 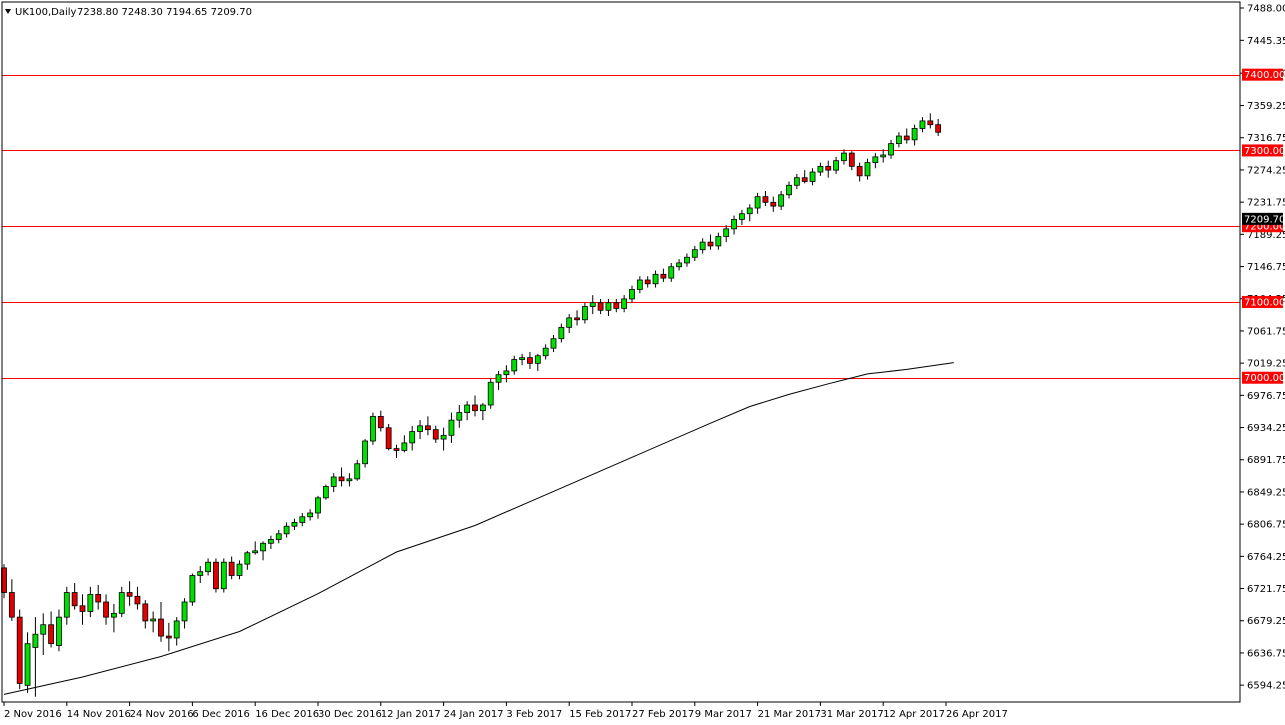 What do you see at coordinates (474, 714) in the screenshot?
I see `x-tick-label: 24 Jan 2017` at bounding box center [474, 714].